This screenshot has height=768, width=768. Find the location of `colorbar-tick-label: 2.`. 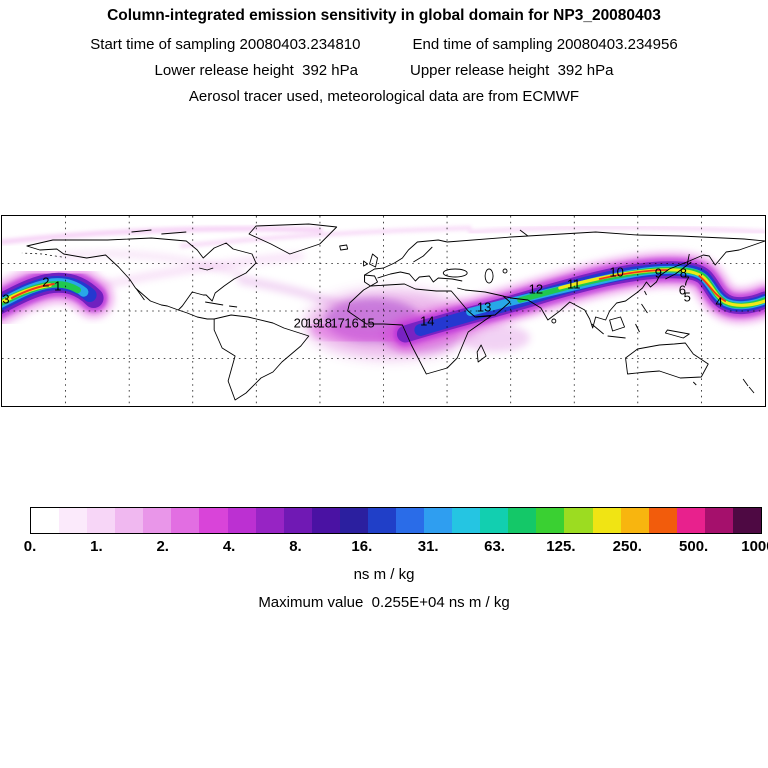

colorbar-tick-label: 2. is located at coordinates (162, 546).